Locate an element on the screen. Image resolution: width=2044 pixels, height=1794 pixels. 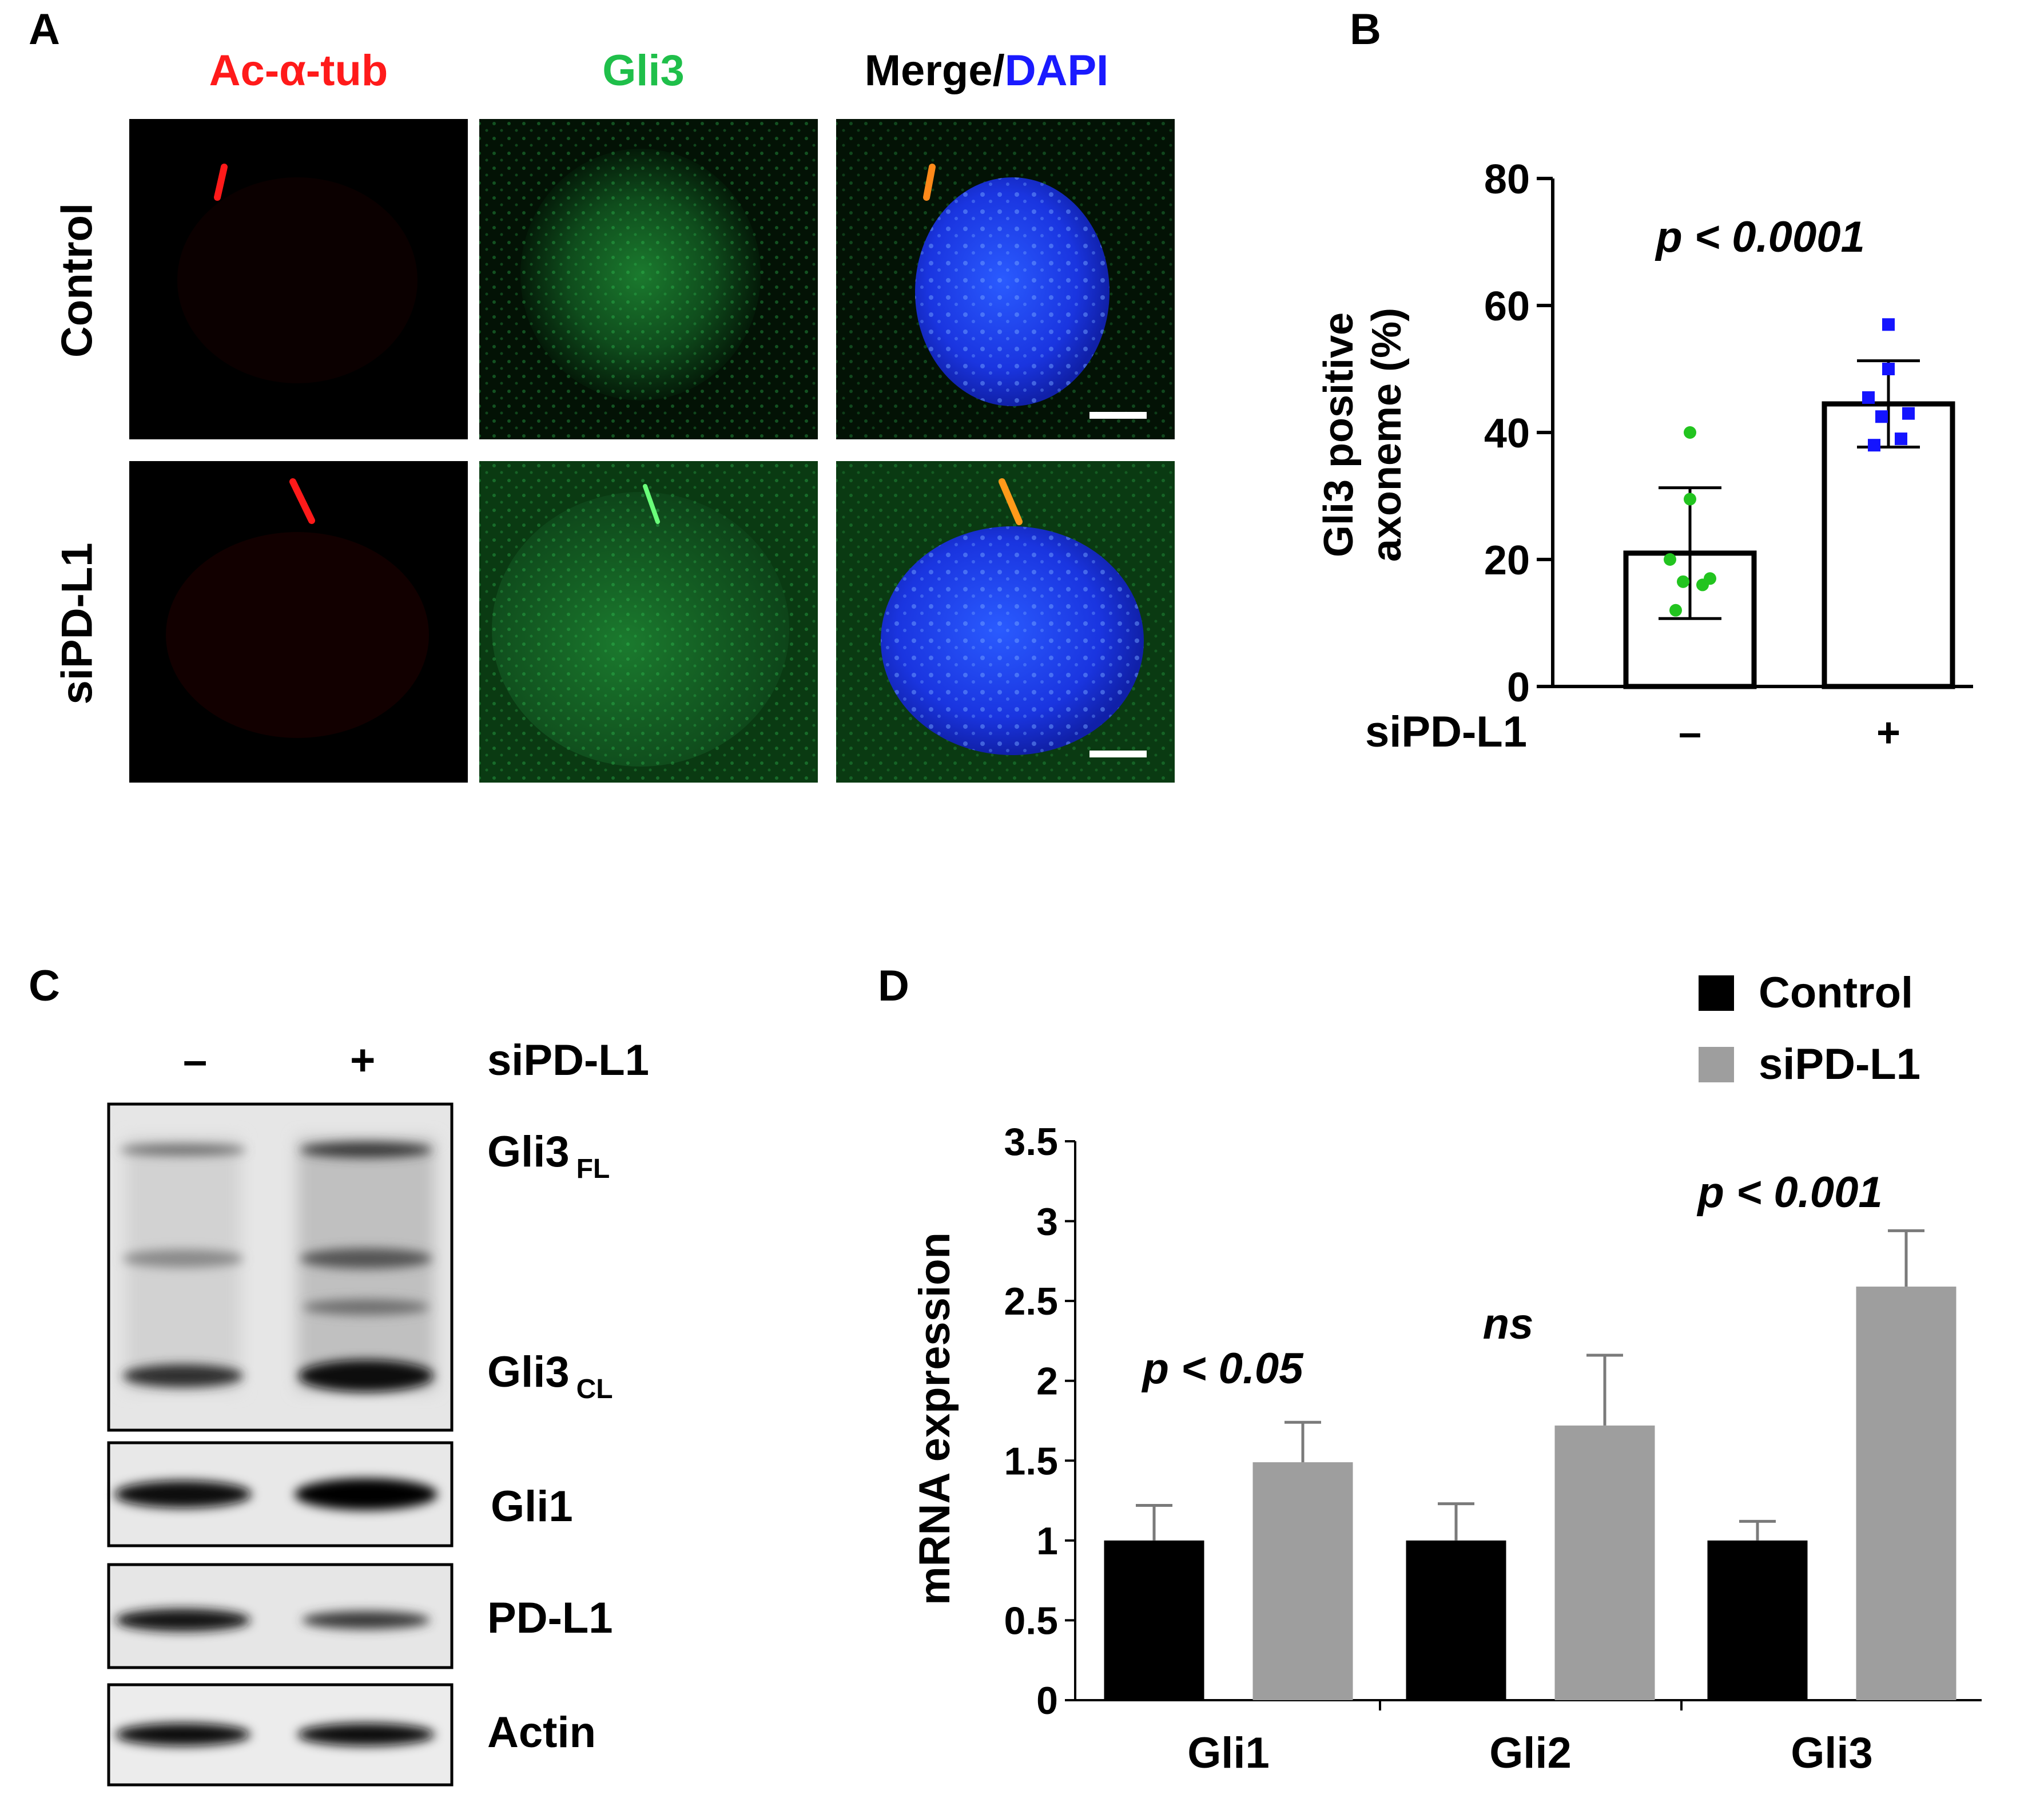
p-value-annotation: p < 0.05 is located at coordinates (1223, 1369).